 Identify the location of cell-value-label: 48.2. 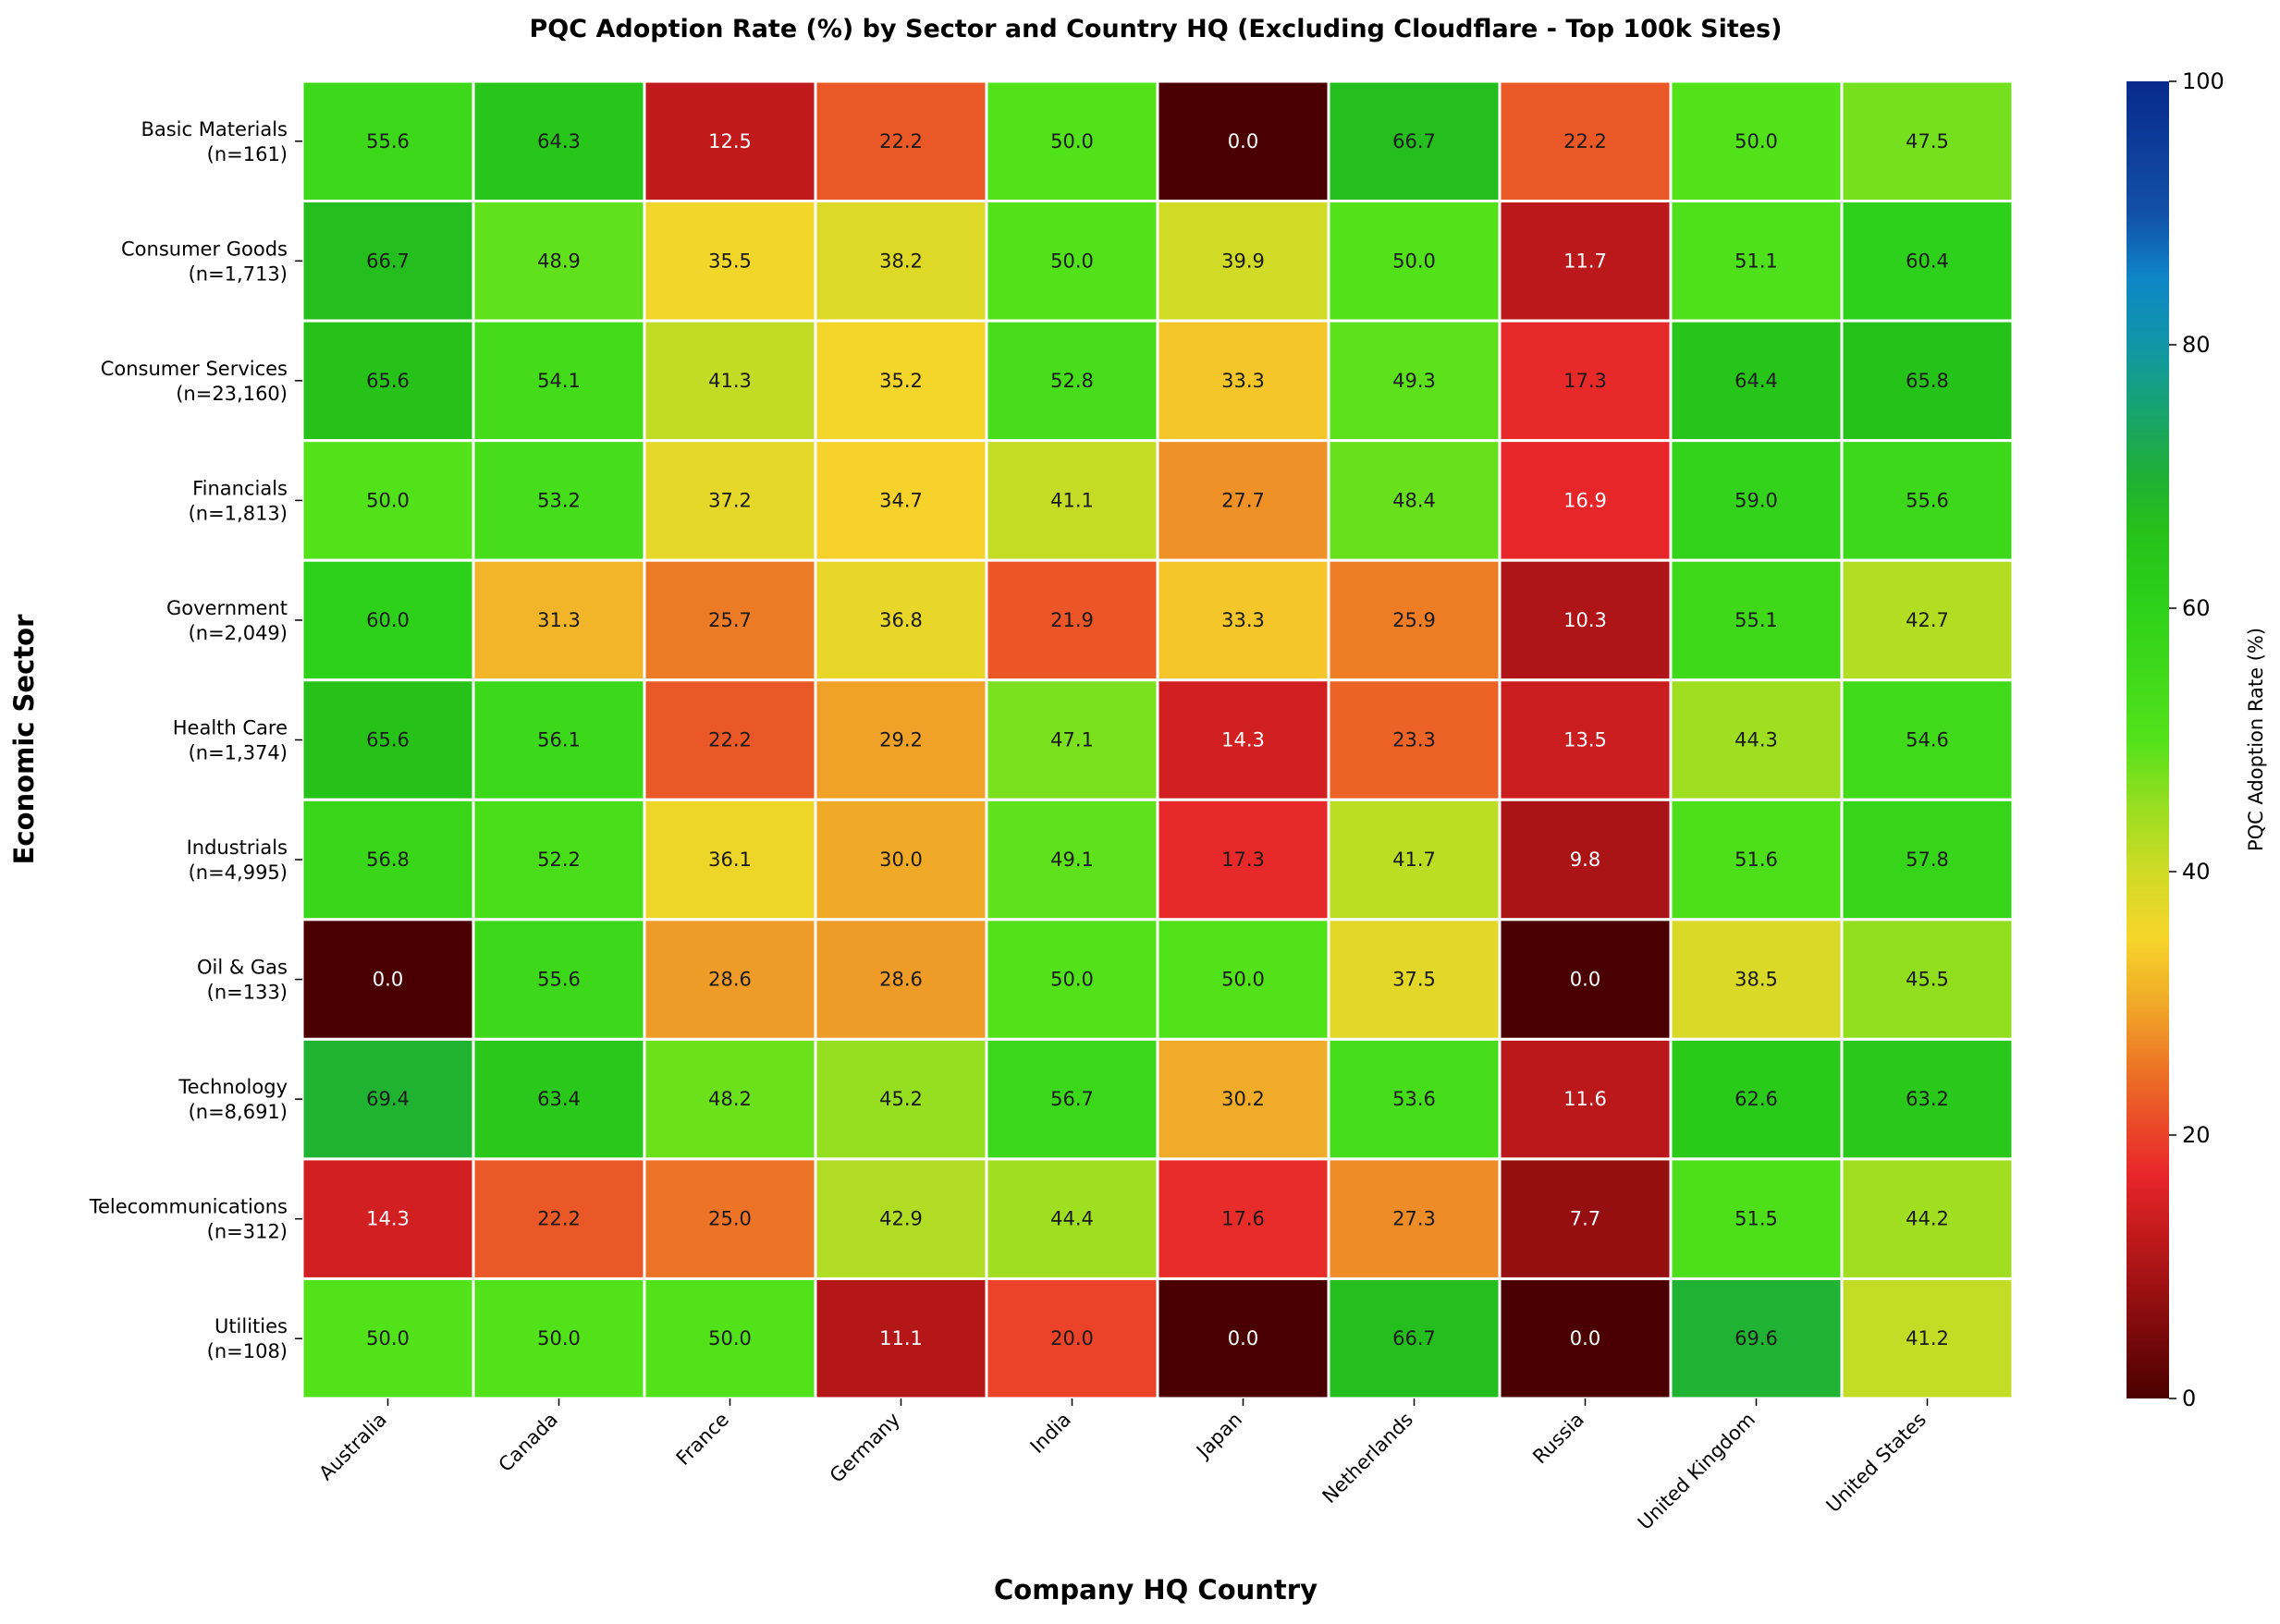
(730, 1099).